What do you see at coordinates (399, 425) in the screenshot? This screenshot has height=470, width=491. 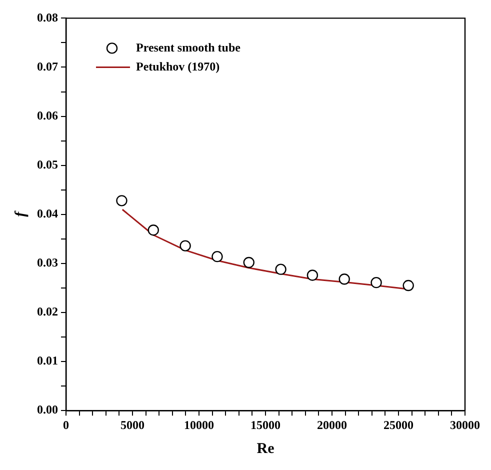 I see `x-tick-label: 25000` at bounding box center [399, 425].